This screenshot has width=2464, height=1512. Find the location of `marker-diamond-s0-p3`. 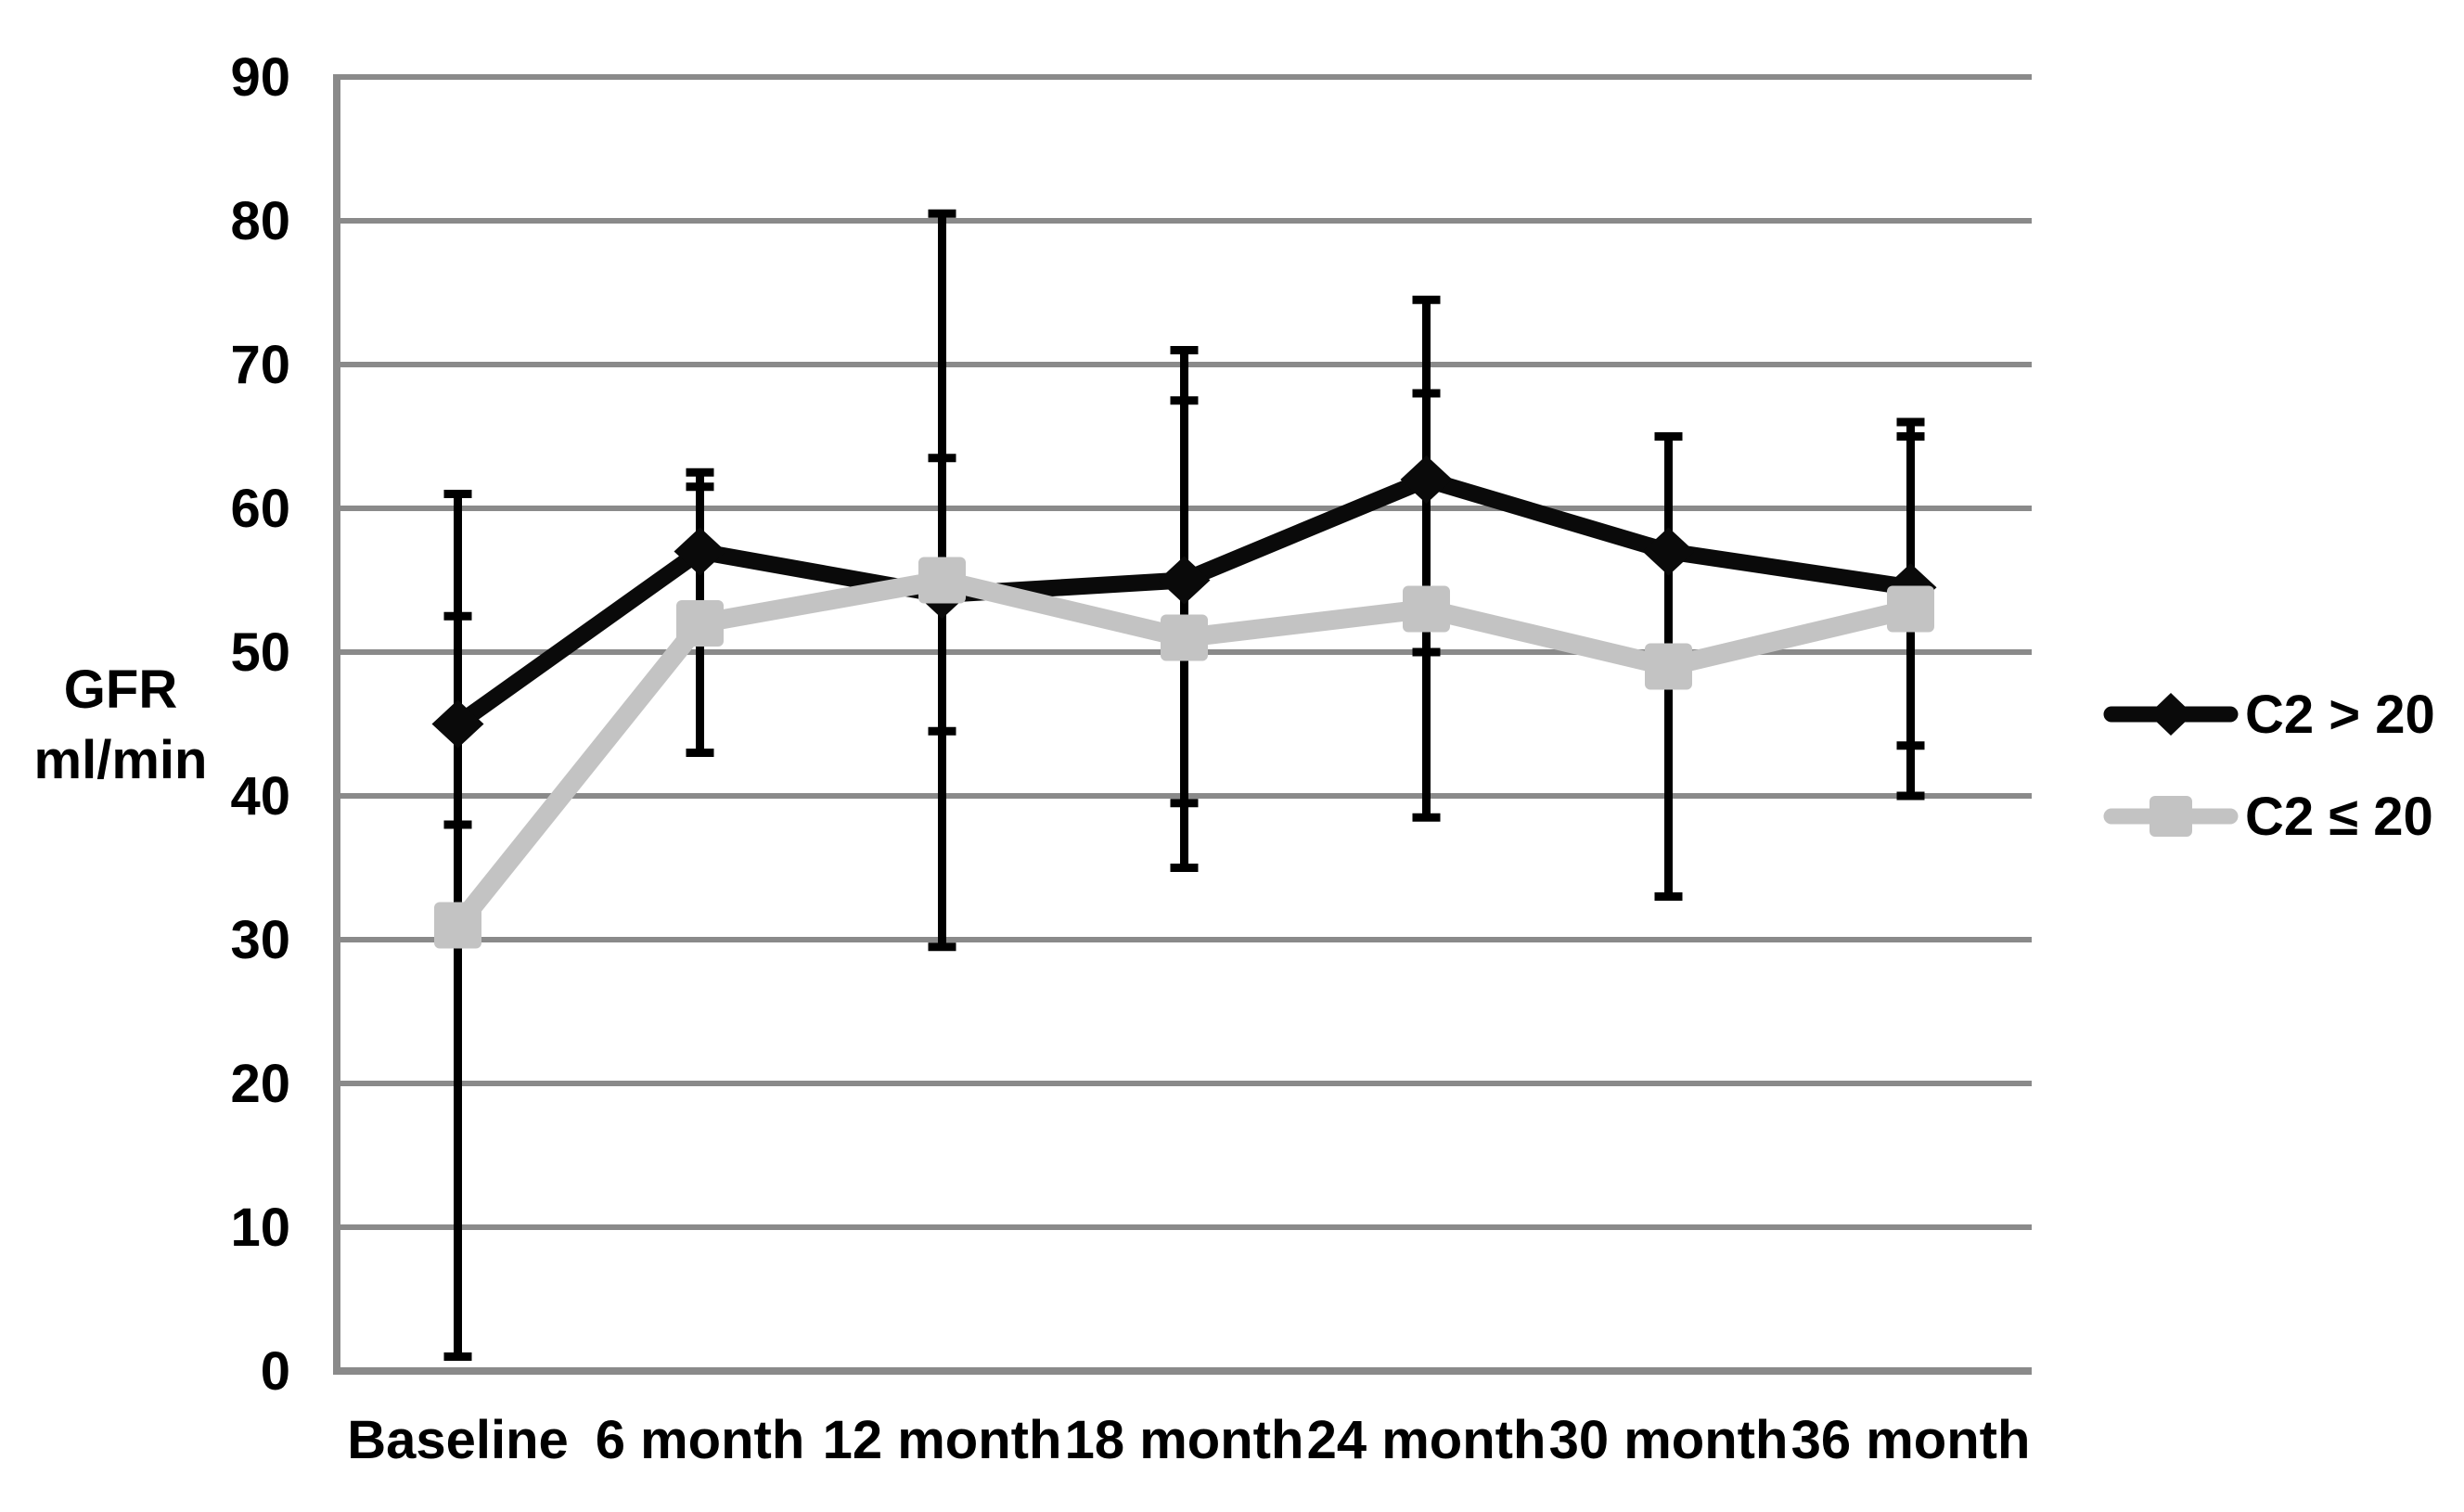

marker-diamond-s0-p3 is located at coordinates (1184, 580).